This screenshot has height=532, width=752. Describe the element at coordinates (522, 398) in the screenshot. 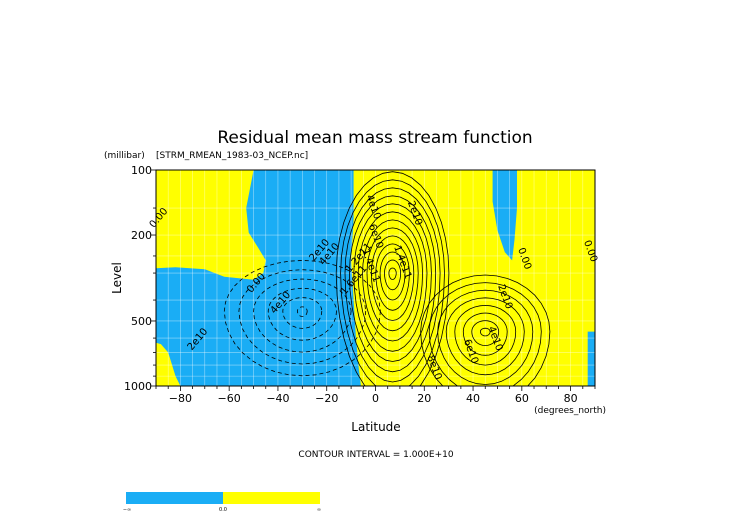

I see `x-tick-label: 60` at that location.